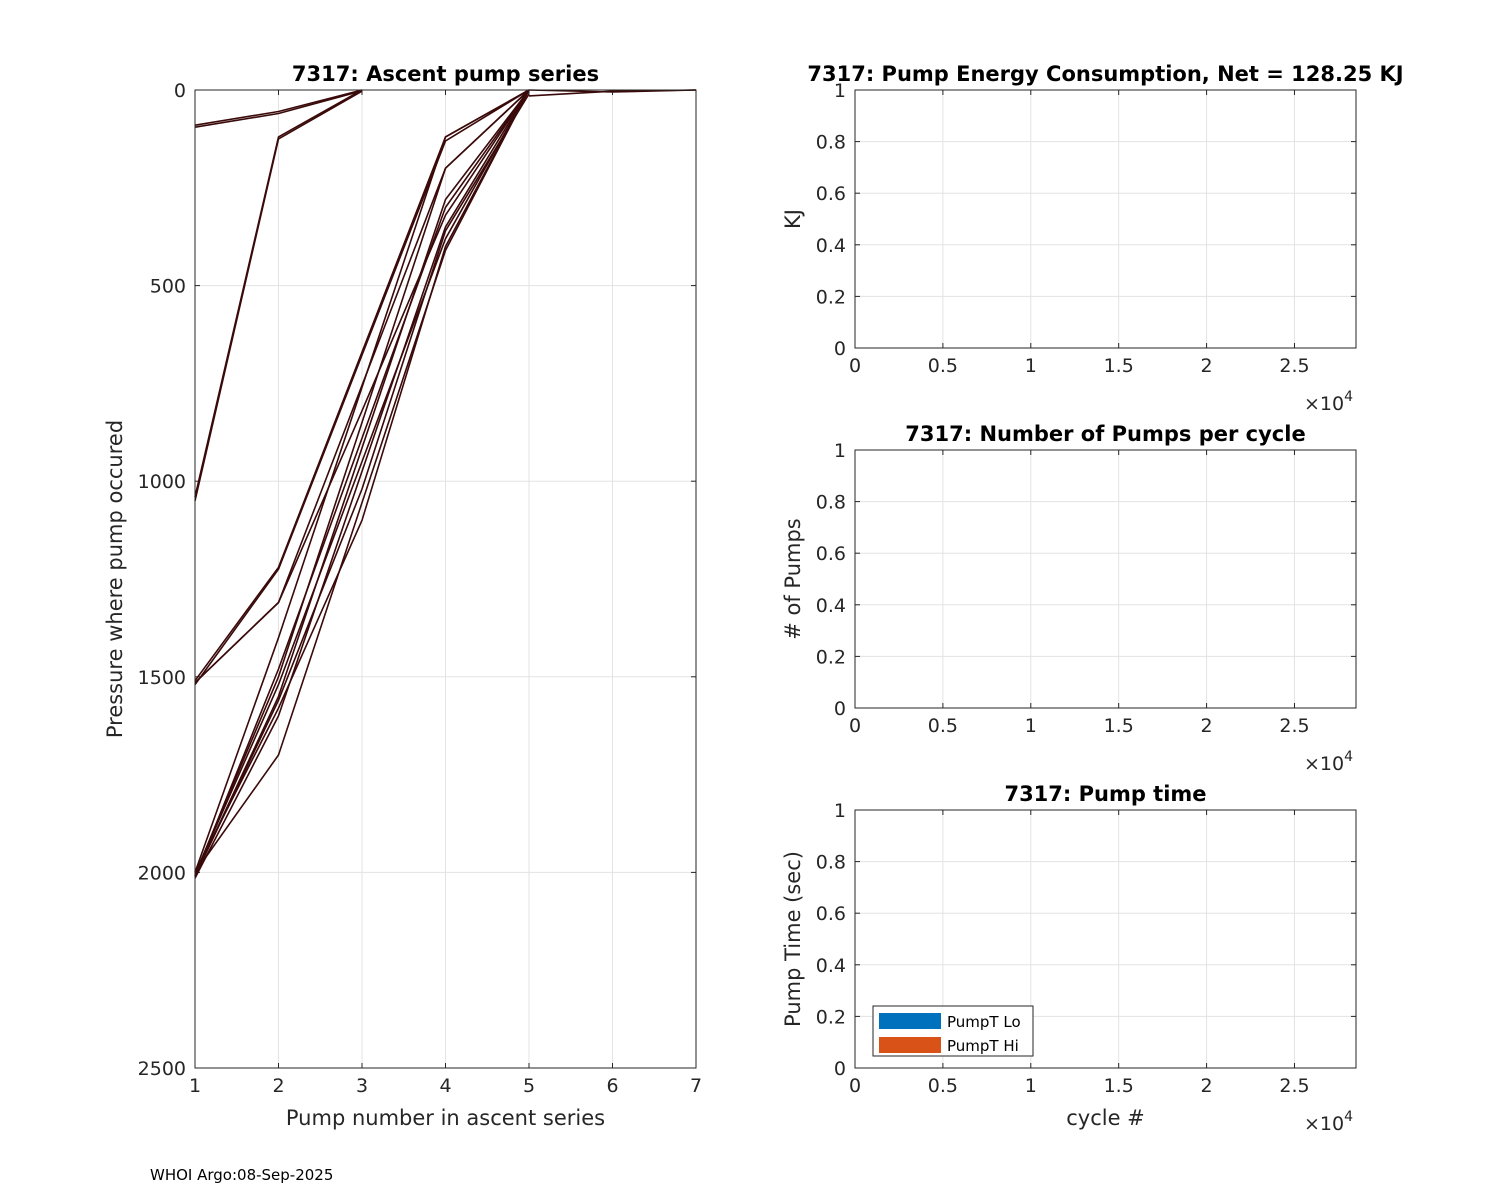 This screenshot has height=1200, width=1500. What do you see at coordinates (1105, 1118) in the screenshot?
I see `x-axis-label: cycle #` at bounding box center [1105, 1118].